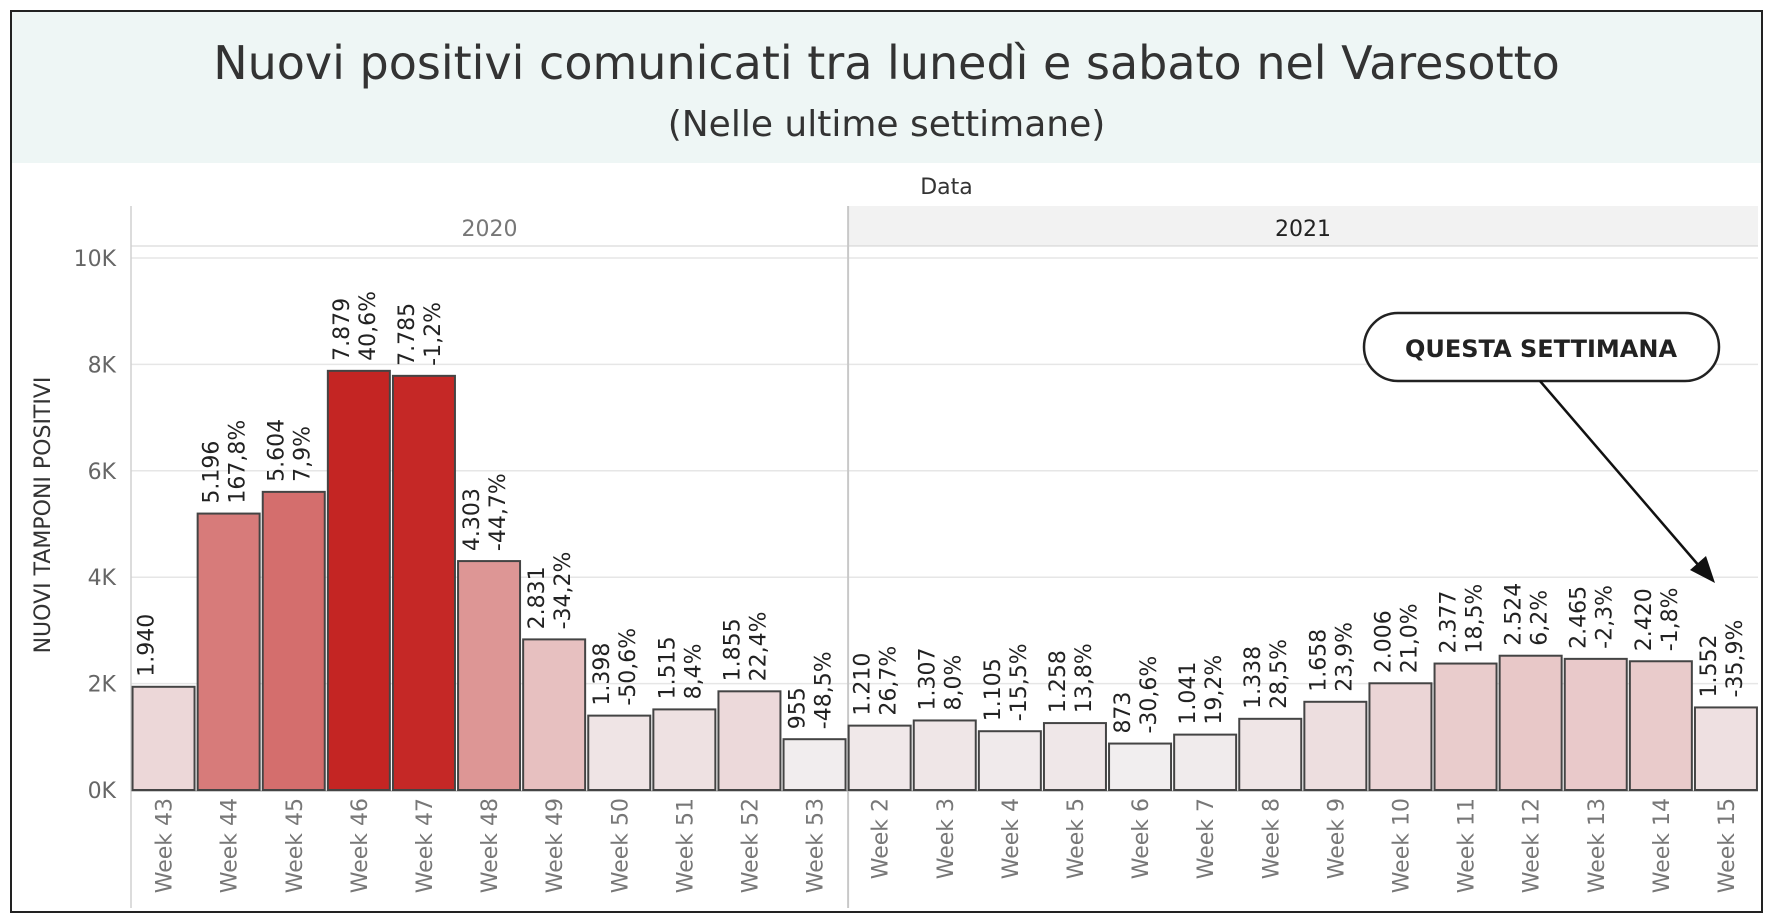 The height and width of the screenshot is (924, 1772). Describe the element at coordinates (360, 845) in the screenshot. I see `x-tick-label: Week 46` at that location.